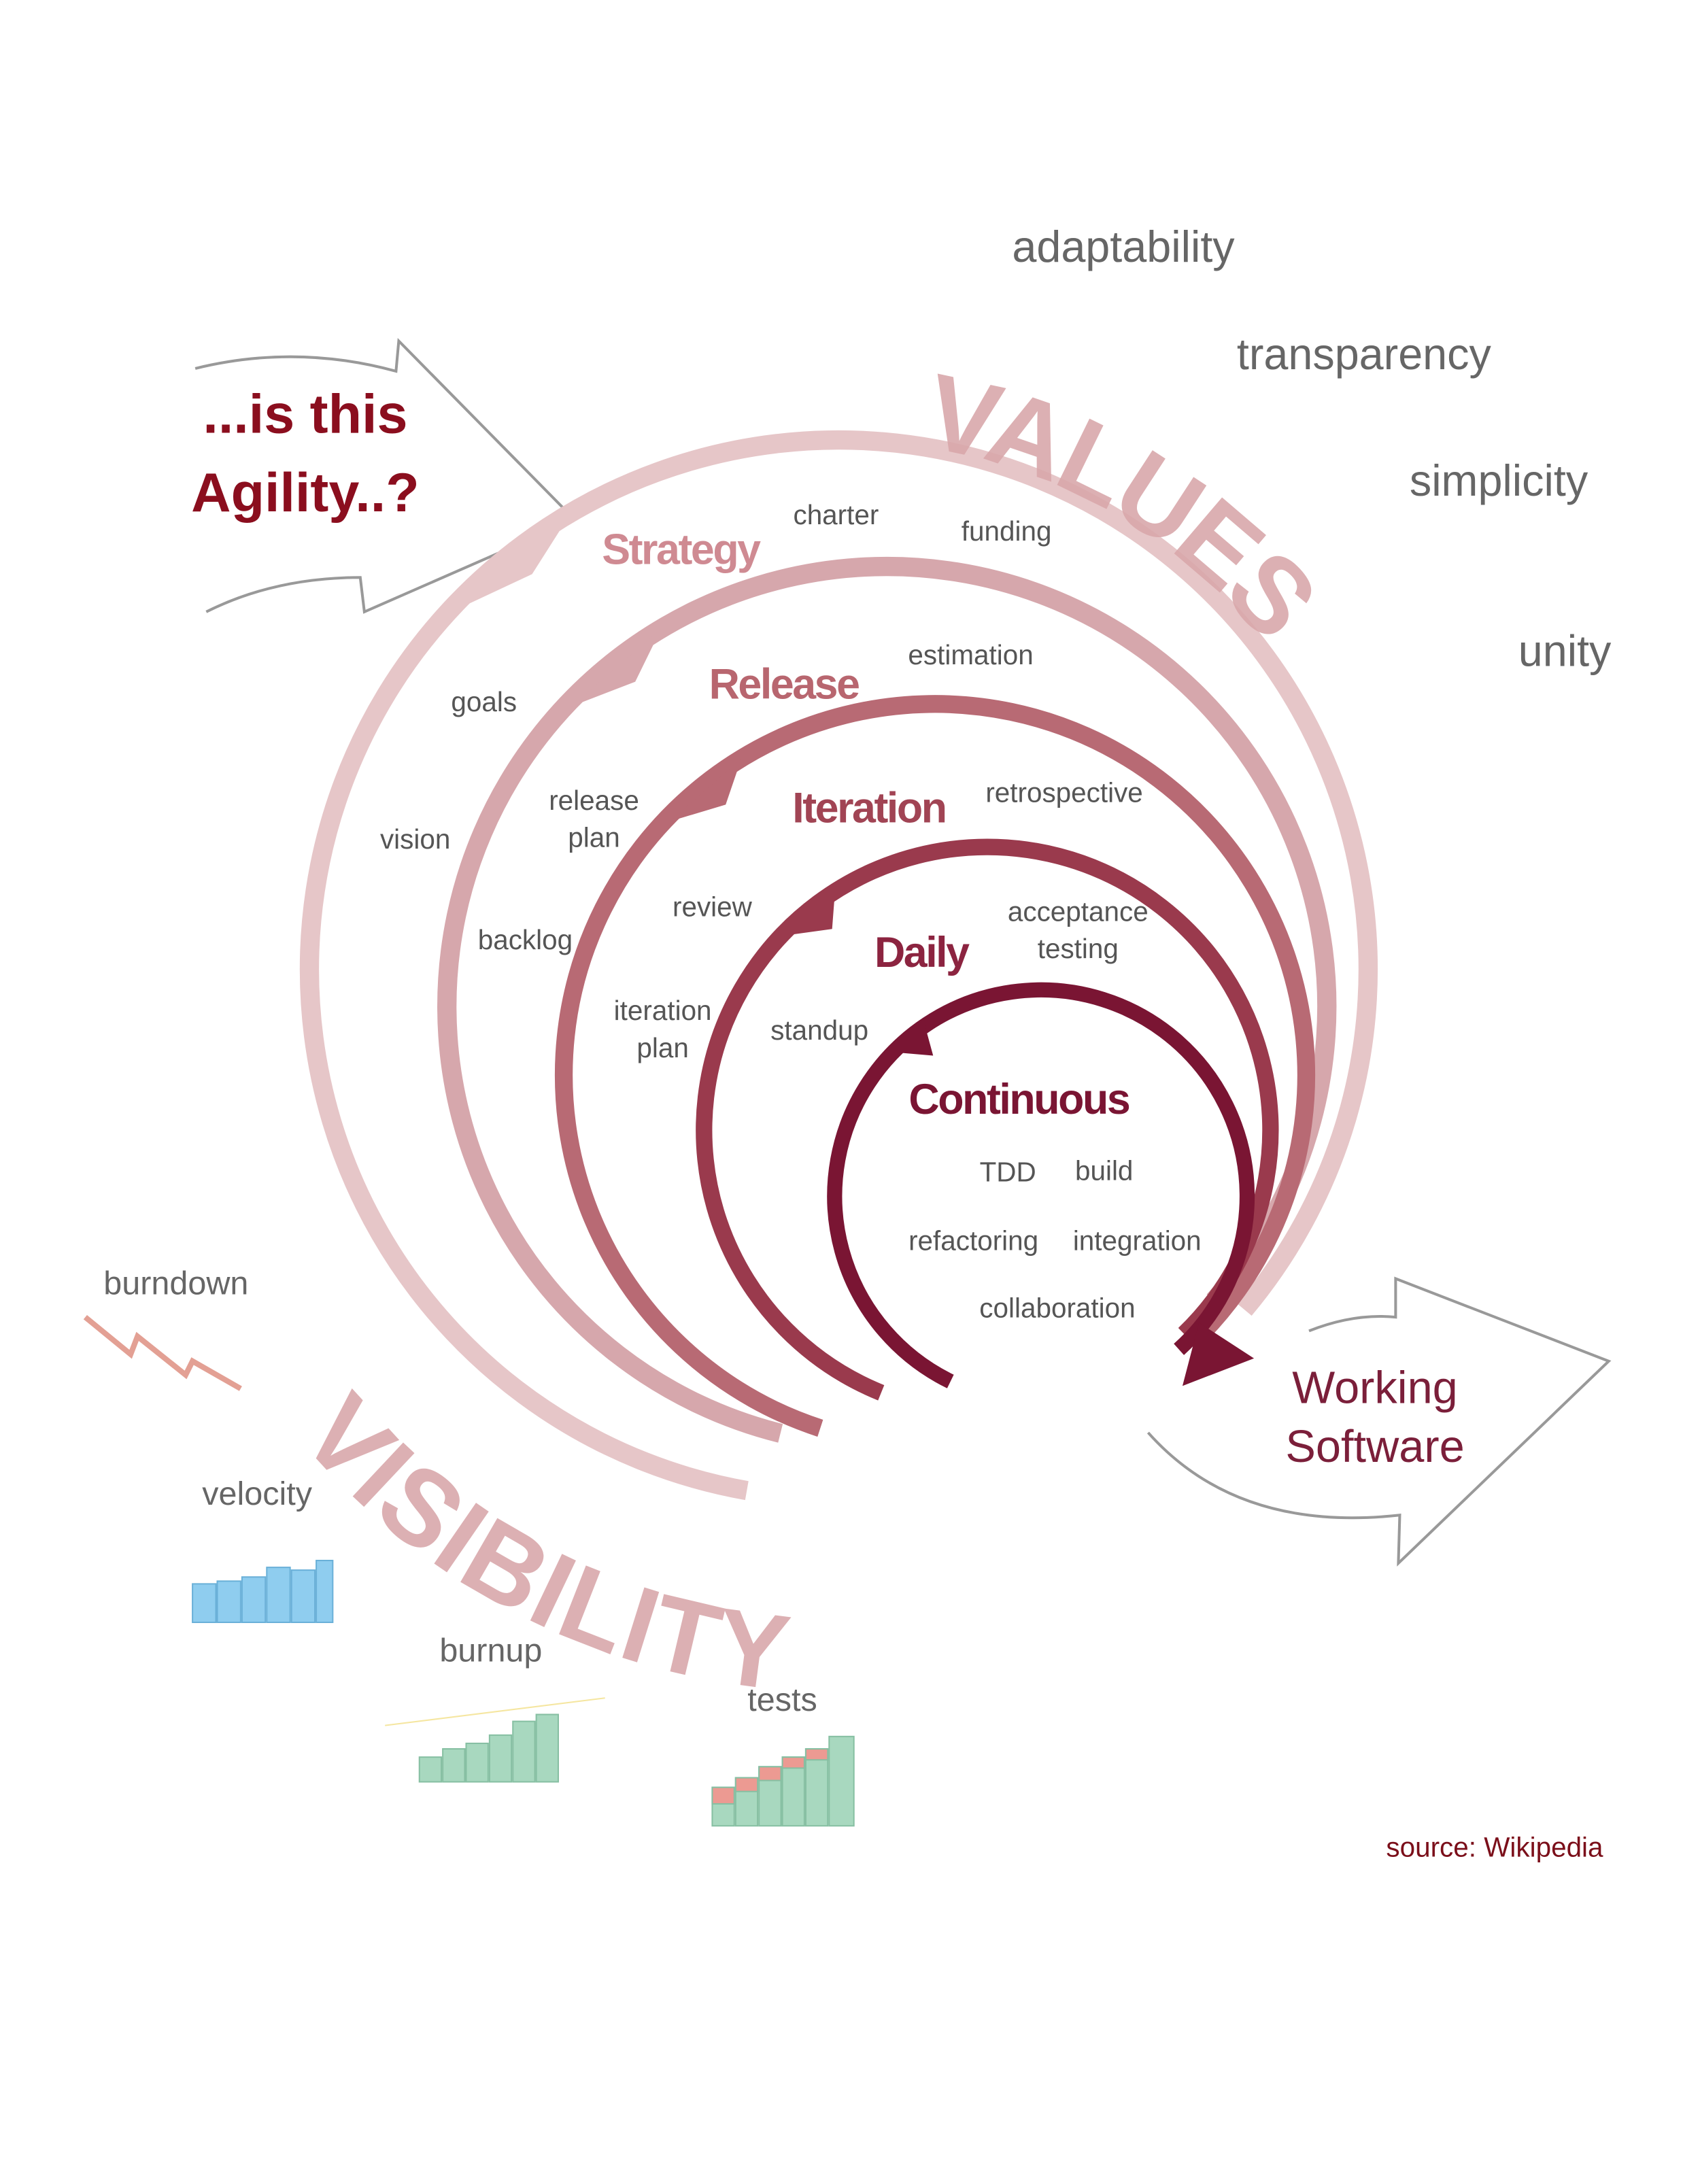  I want to click on cycle-item: standup, so click(819, 1030).